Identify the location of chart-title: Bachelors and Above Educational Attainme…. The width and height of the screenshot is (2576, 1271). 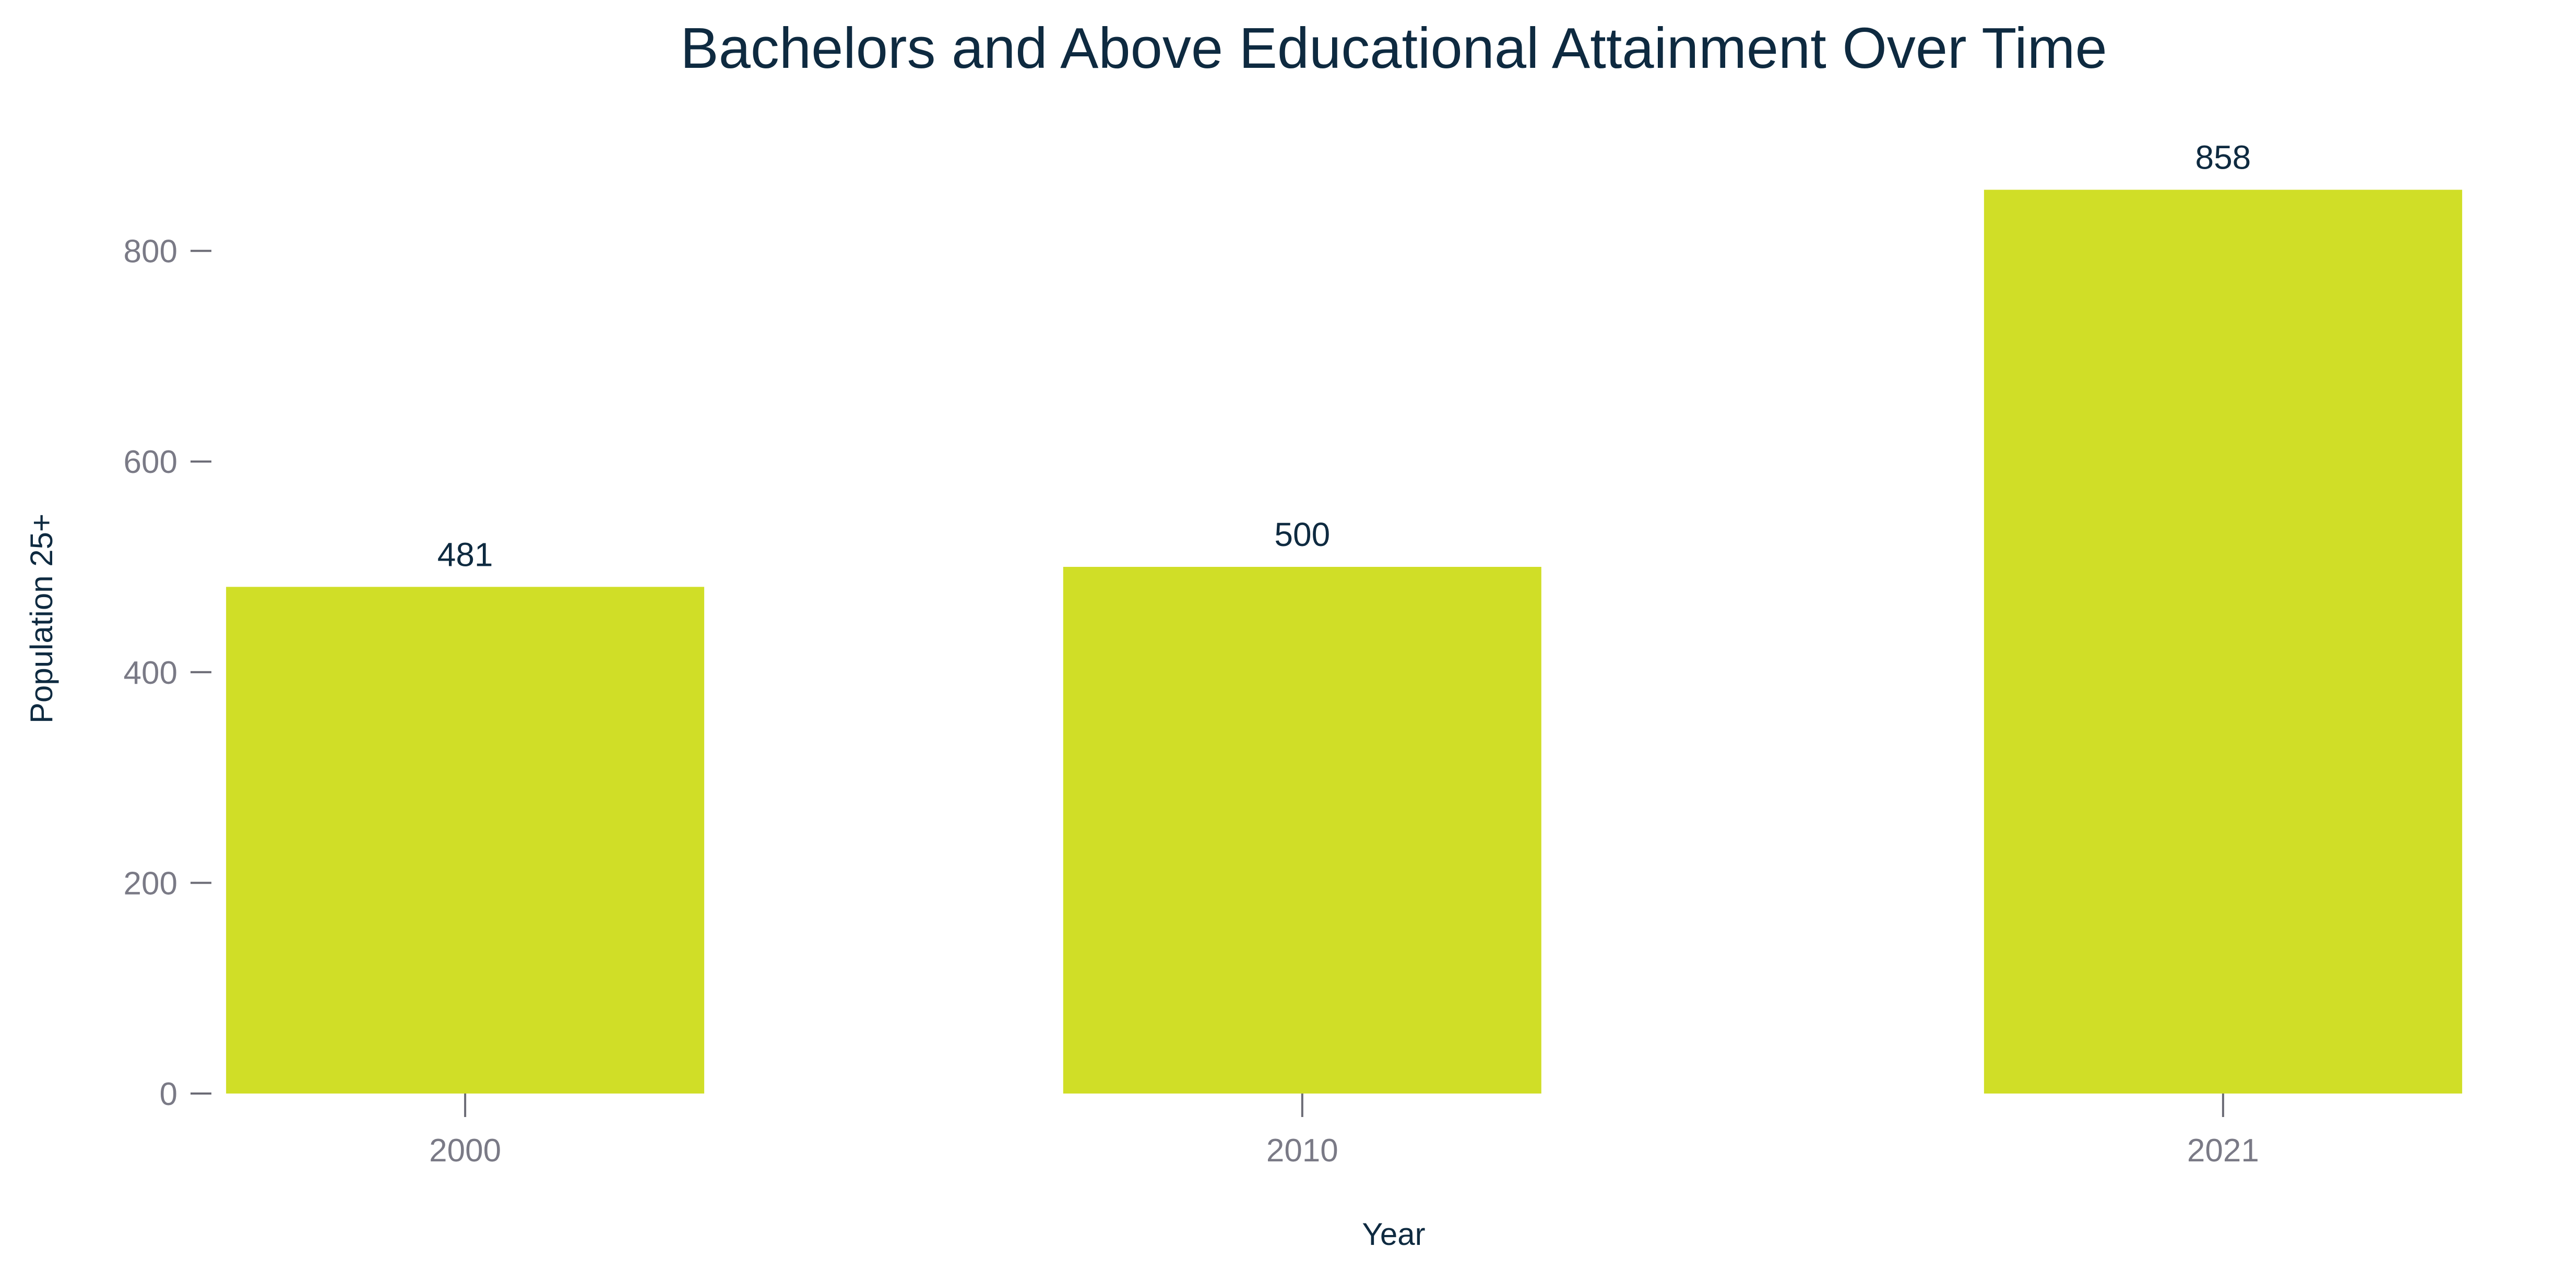
(1393, 48).